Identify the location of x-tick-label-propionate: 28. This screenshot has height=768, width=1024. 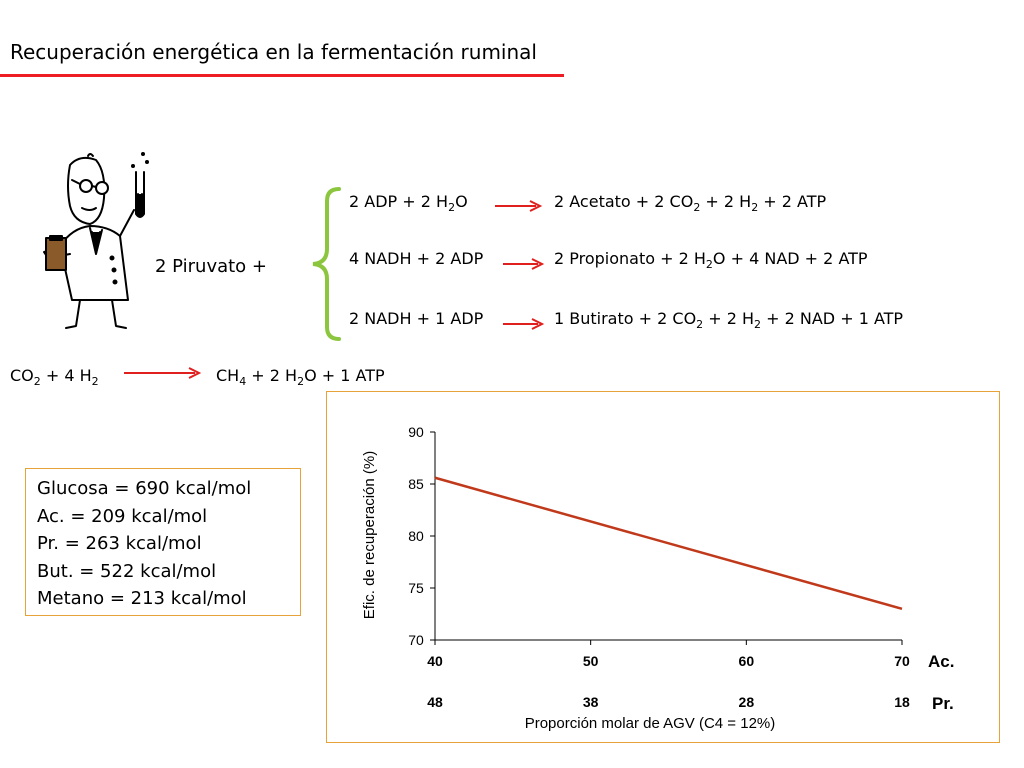
(747, 702).